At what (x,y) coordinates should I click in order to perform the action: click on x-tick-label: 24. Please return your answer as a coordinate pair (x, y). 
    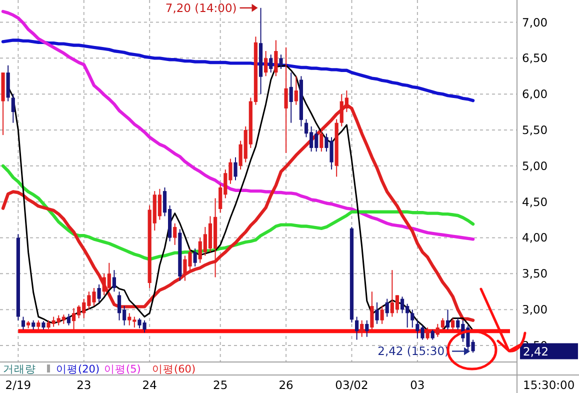
    Looking at the image, I should click on (149, 385).